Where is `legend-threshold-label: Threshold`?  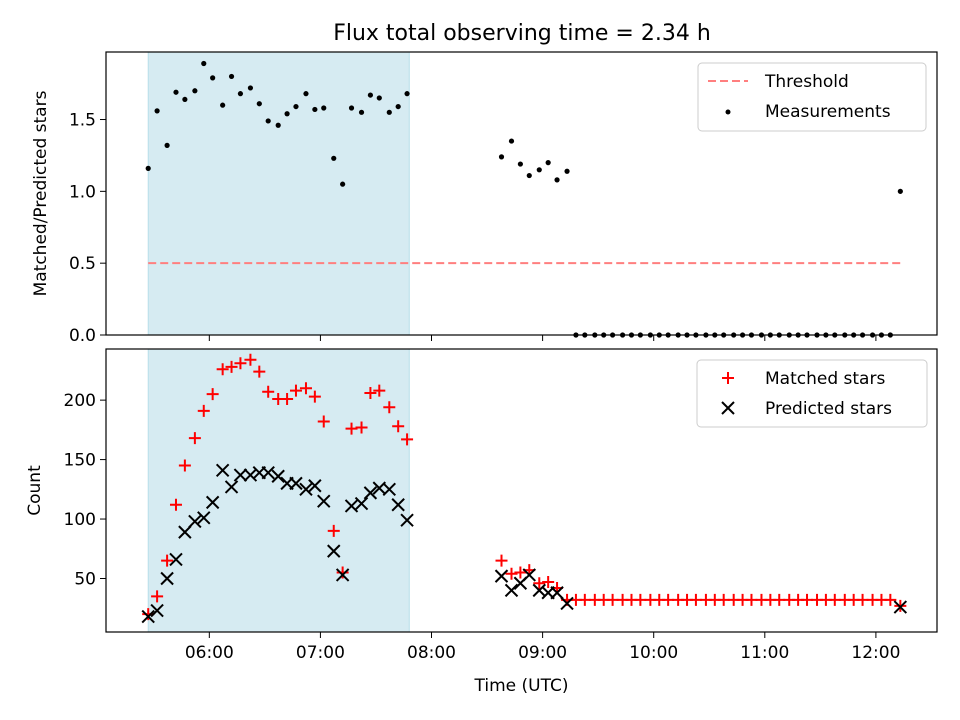 legend-threshold-label: Threshold is located at coordinates (806, 82).